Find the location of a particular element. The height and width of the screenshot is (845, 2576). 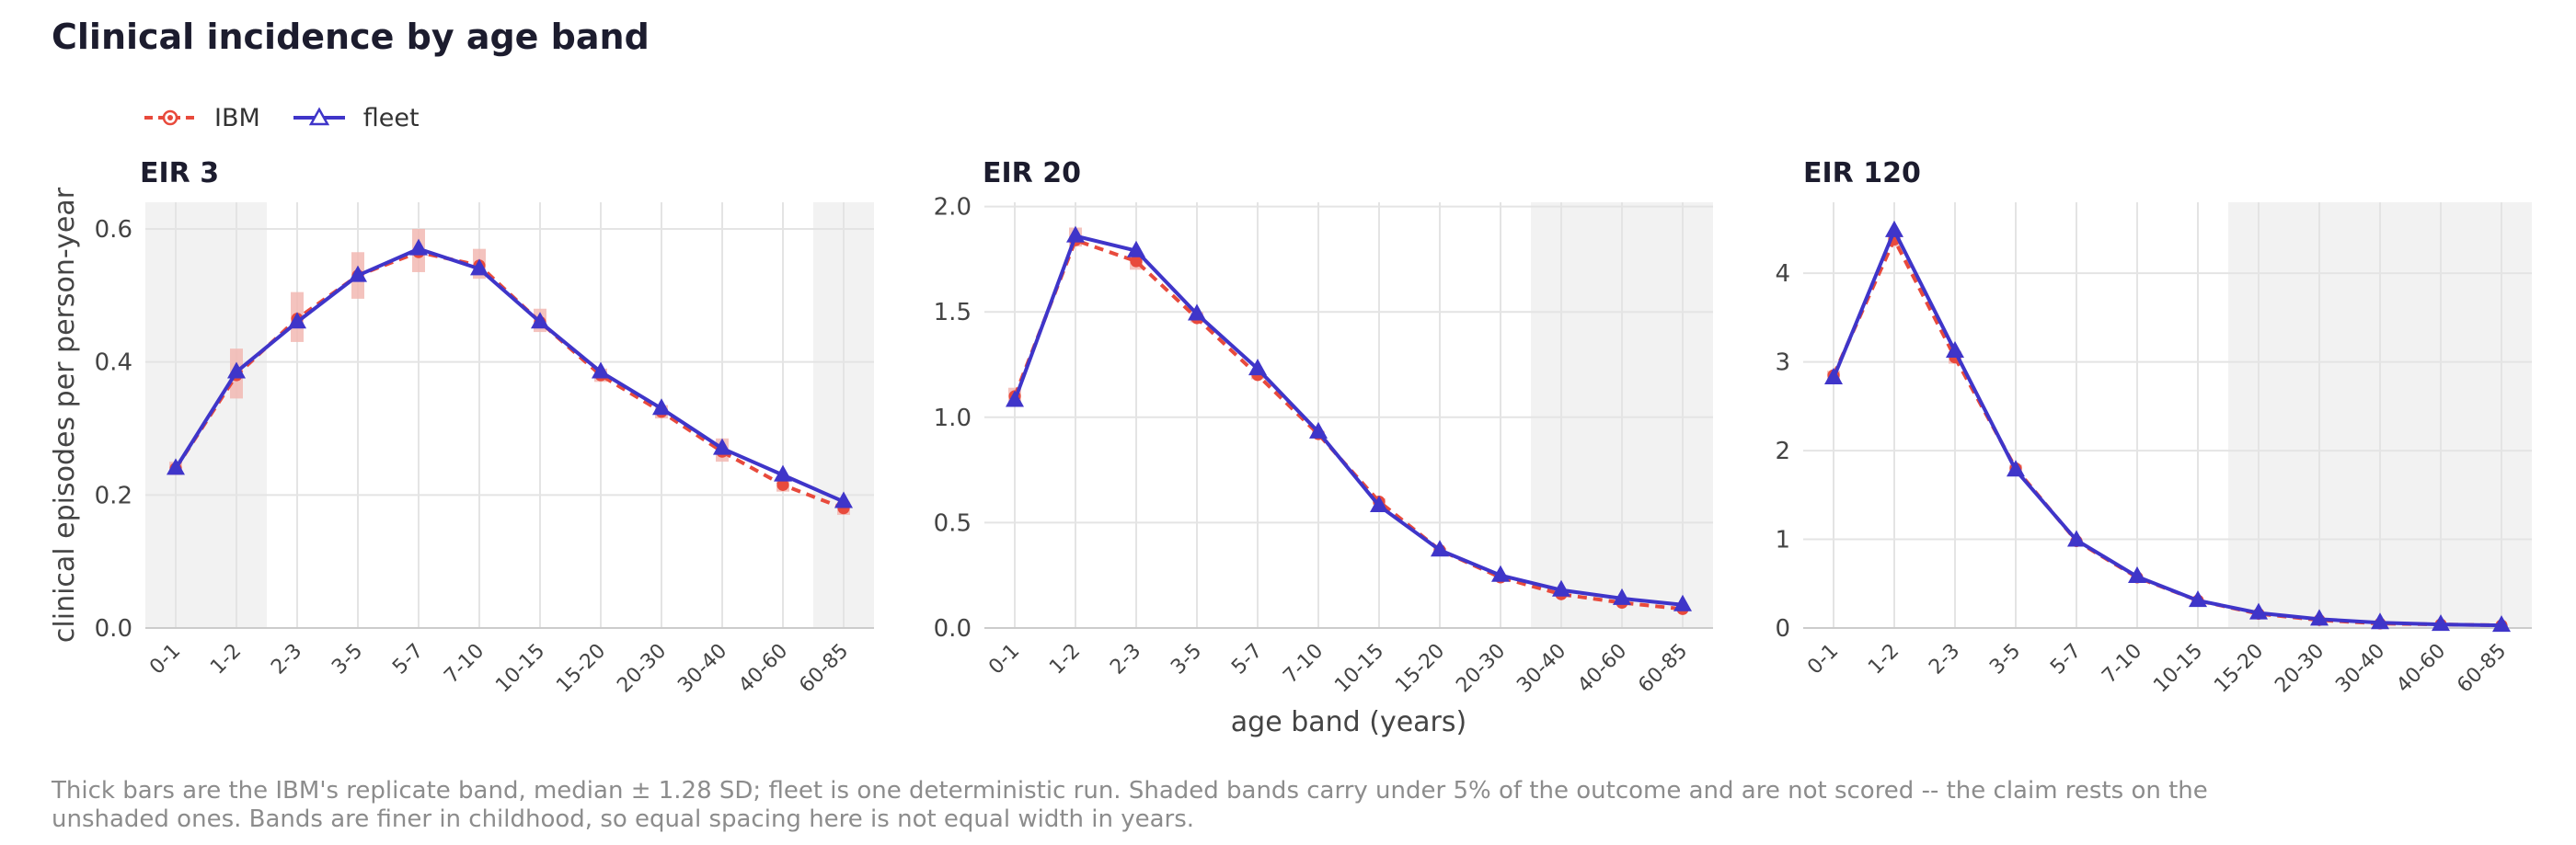

y-tick-label: 1.0 is located at coordinates (953, 418).